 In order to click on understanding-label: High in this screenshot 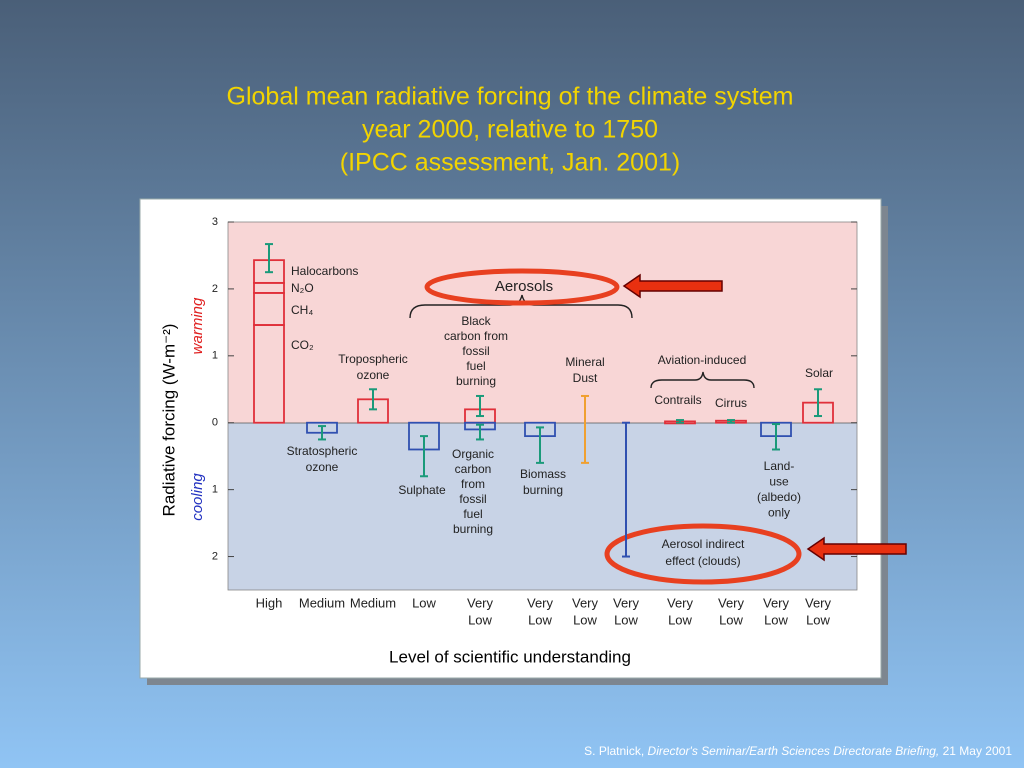, I will do `click(269, 602)`.